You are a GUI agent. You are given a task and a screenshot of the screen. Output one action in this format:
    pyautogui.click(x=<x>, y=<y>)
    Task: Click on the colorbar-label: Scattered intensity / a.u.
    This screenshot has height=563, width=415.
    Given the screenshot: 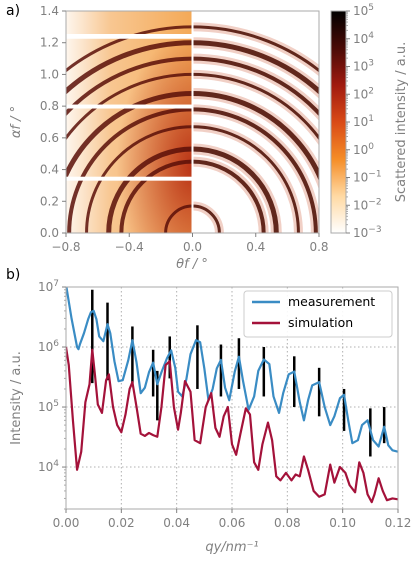 What is the action you would take?
    pyautogui.click(x=401, y=122)
    